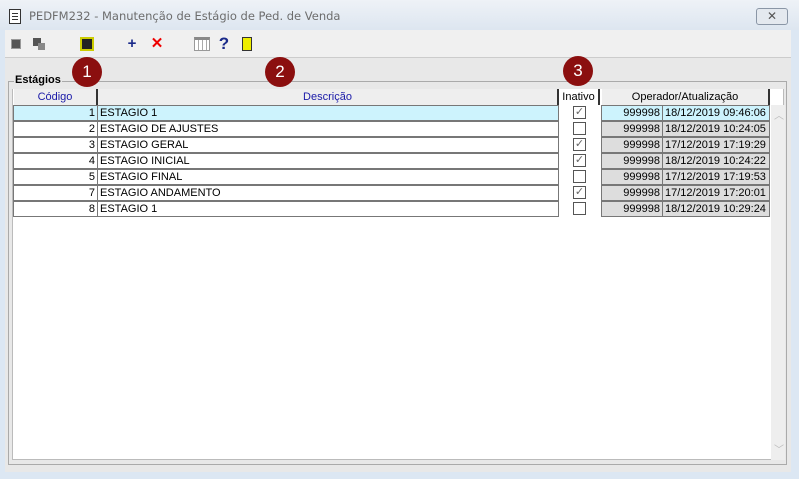 This screenshot has height=479, width=799. I want to click on cell-atualizacao: 18/12/2019 09:46:06, so click(716, 113).